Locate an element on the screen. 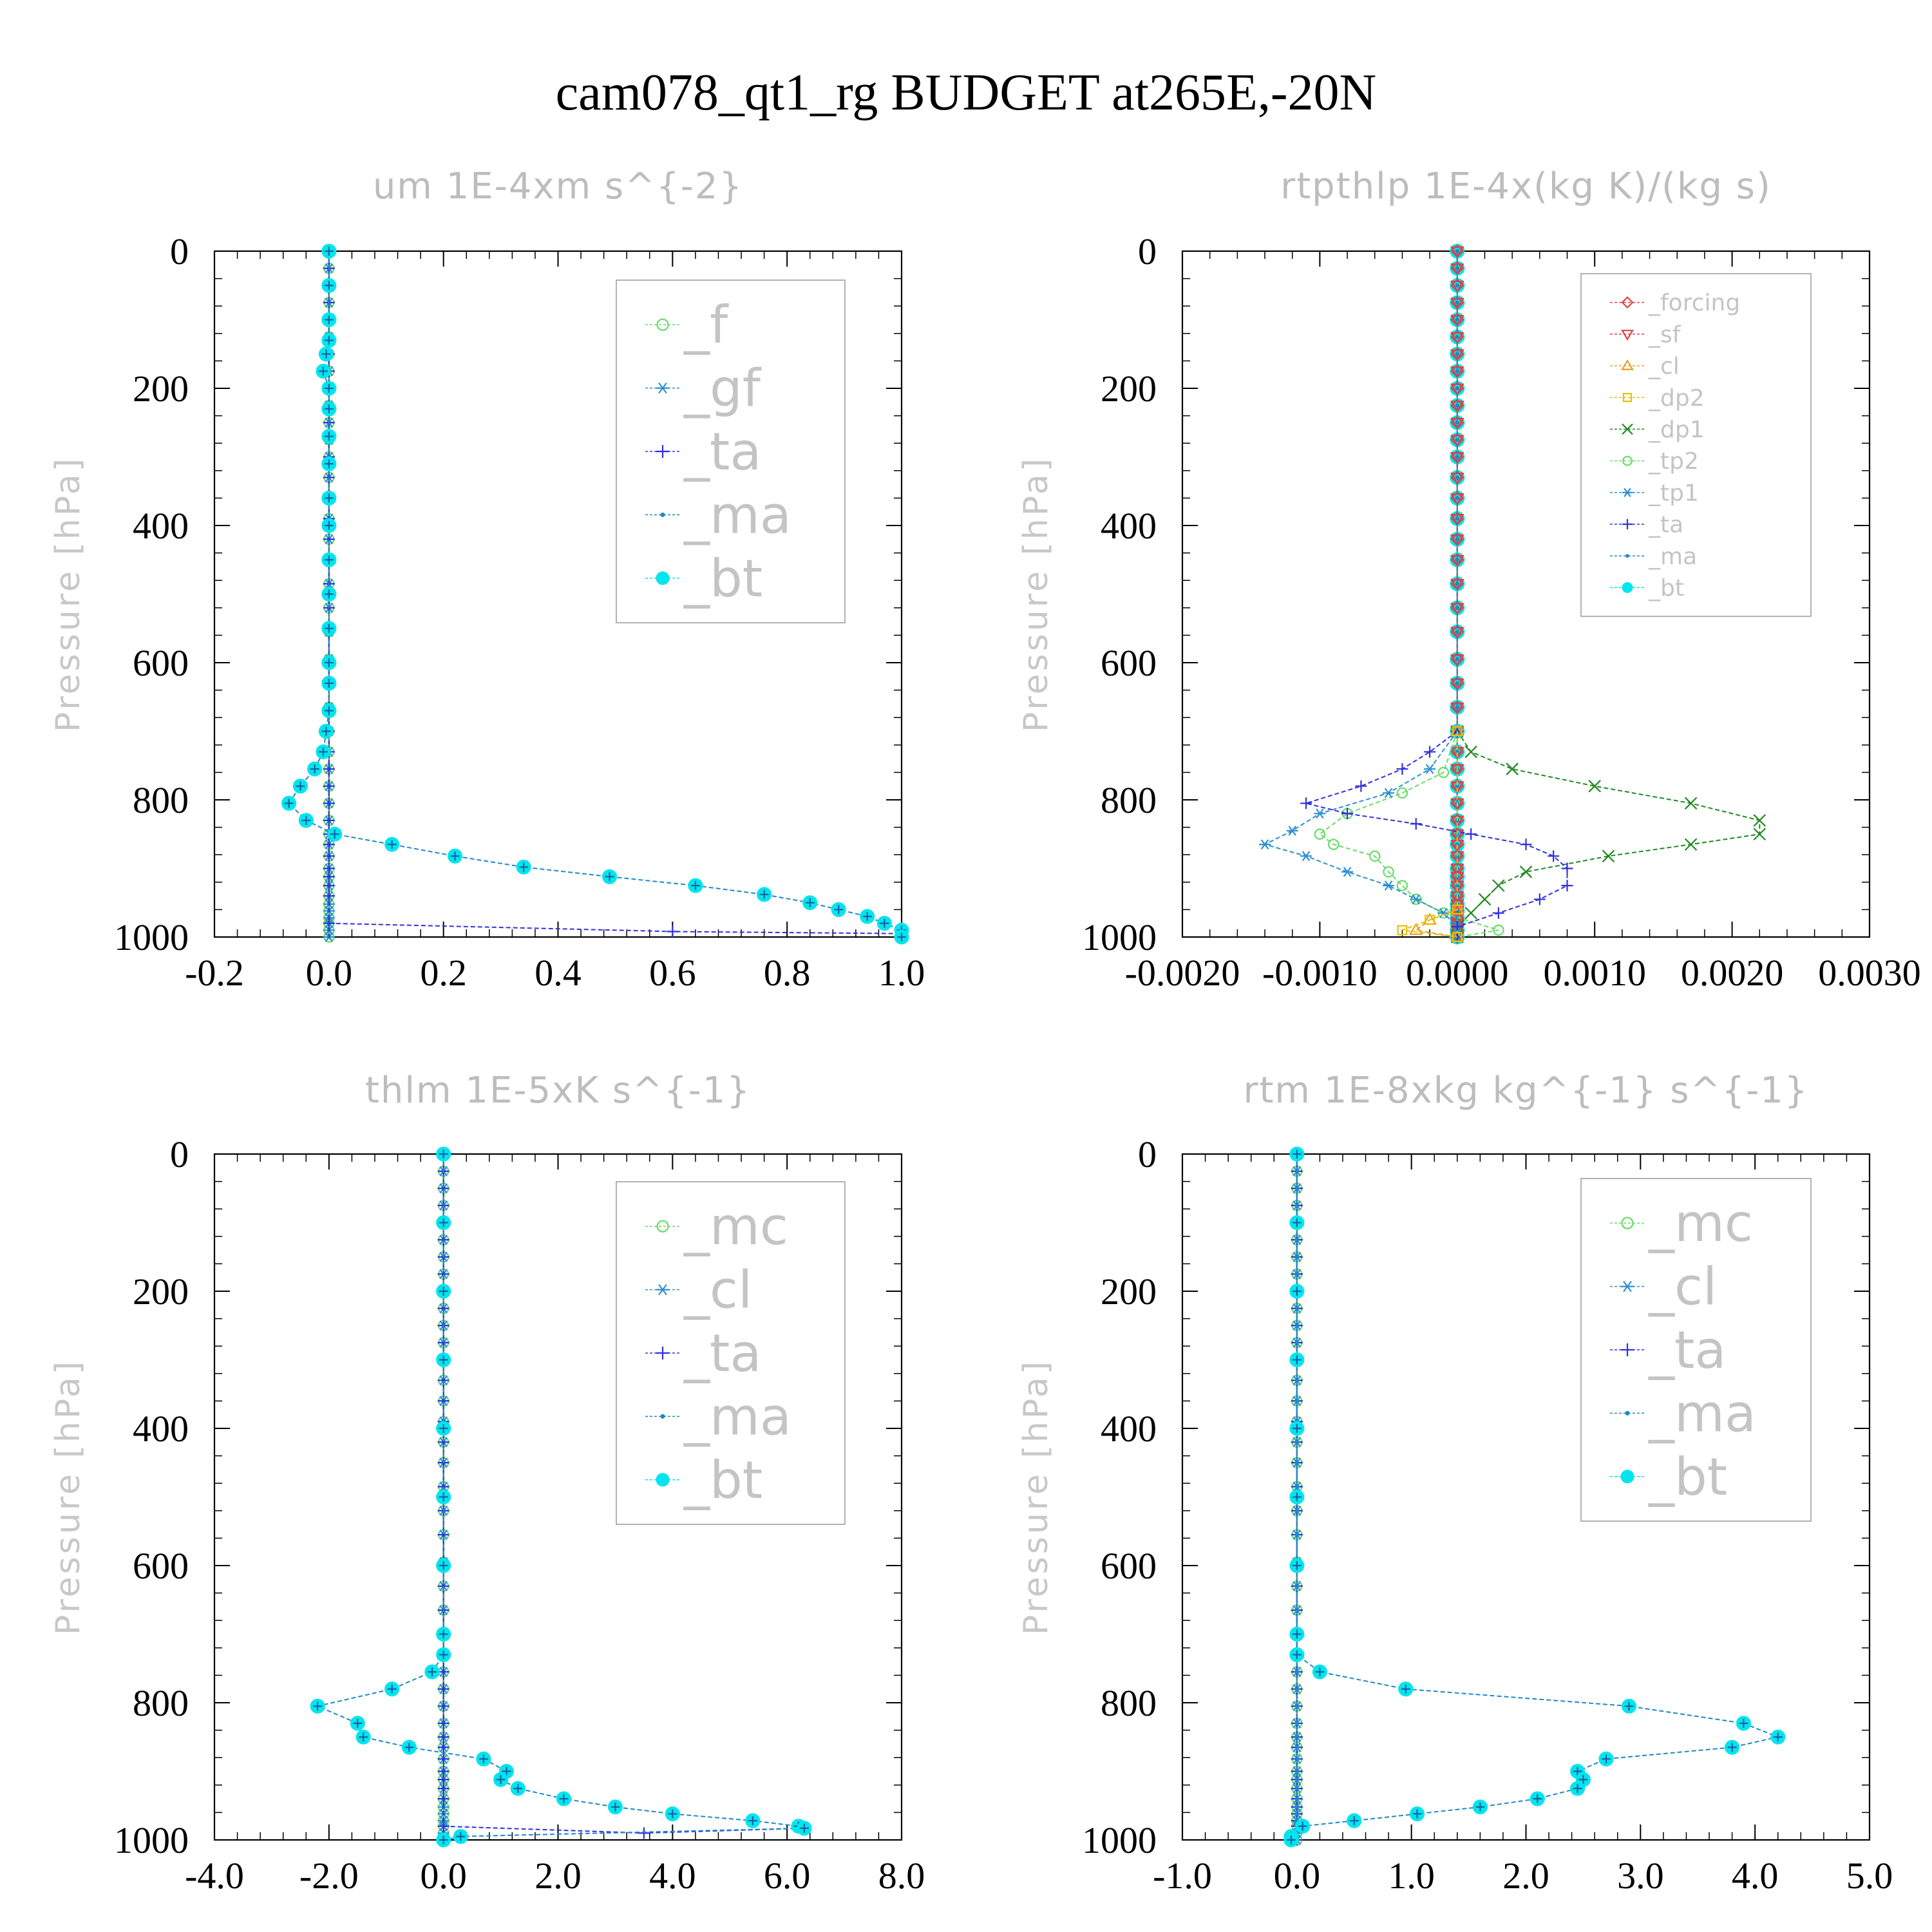 The width and height of the screenshot is (1932, 1932). legend-label: _ma is located at coordinates (1702, 1413).